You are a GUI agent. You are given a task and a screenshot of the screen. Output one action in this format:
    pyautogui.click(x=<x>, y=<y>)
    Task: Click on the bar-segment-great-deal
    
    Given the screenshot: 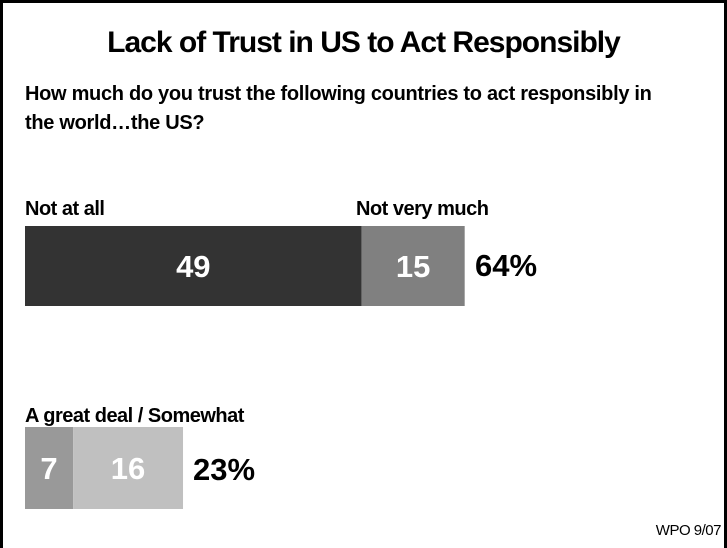 What is the action you would take?
    pyautogui.click(x=49, y=468)
    